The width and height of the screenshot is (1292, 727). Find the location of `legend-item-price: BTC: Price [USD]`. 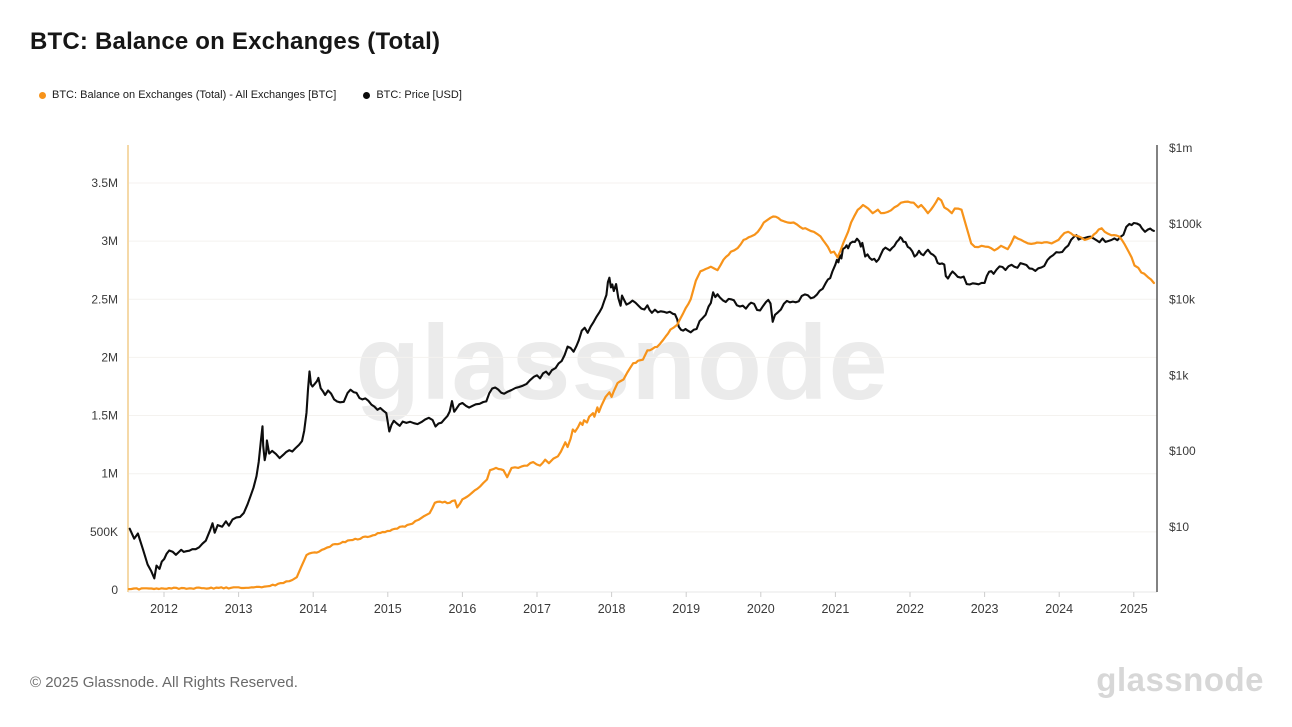

legend-item-price: BTC: Price [USD] is located at coordinates (412, 95).